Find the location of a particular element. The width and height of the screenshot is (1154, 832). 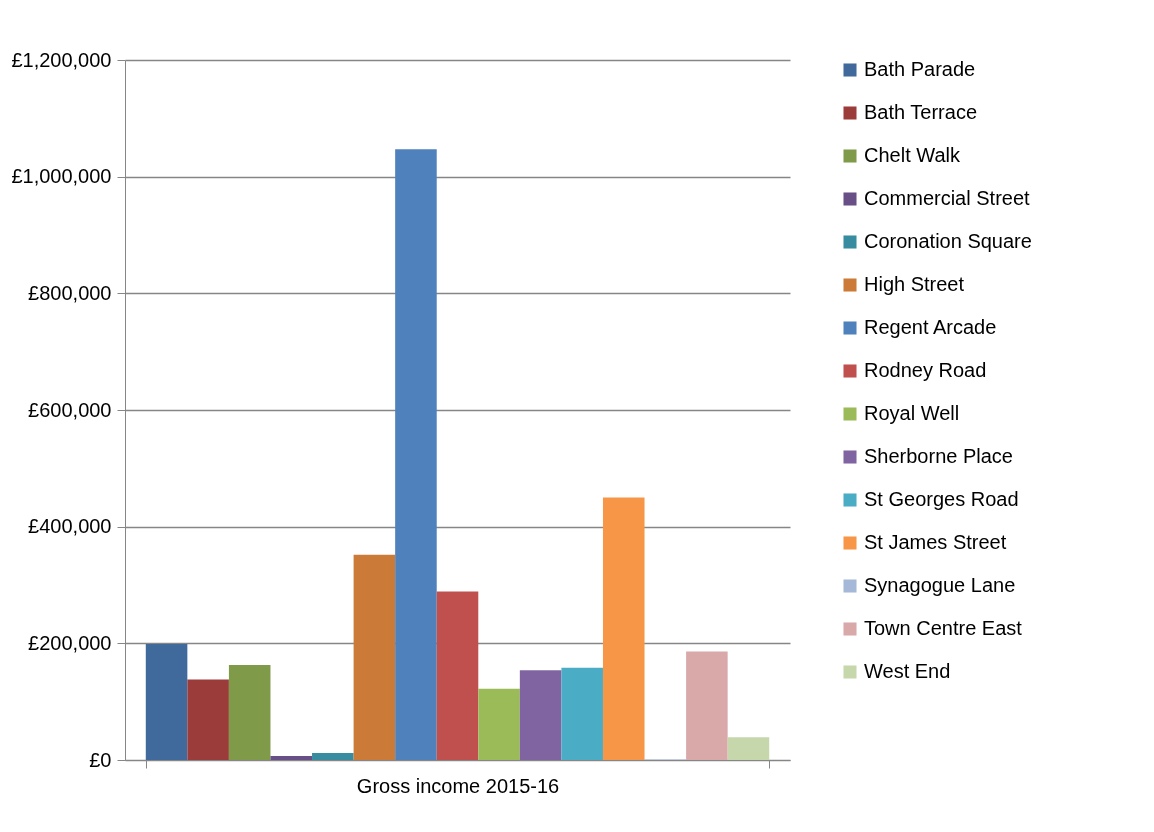

legend-label: Synagogue Lane is located at coordinates (940, 585).